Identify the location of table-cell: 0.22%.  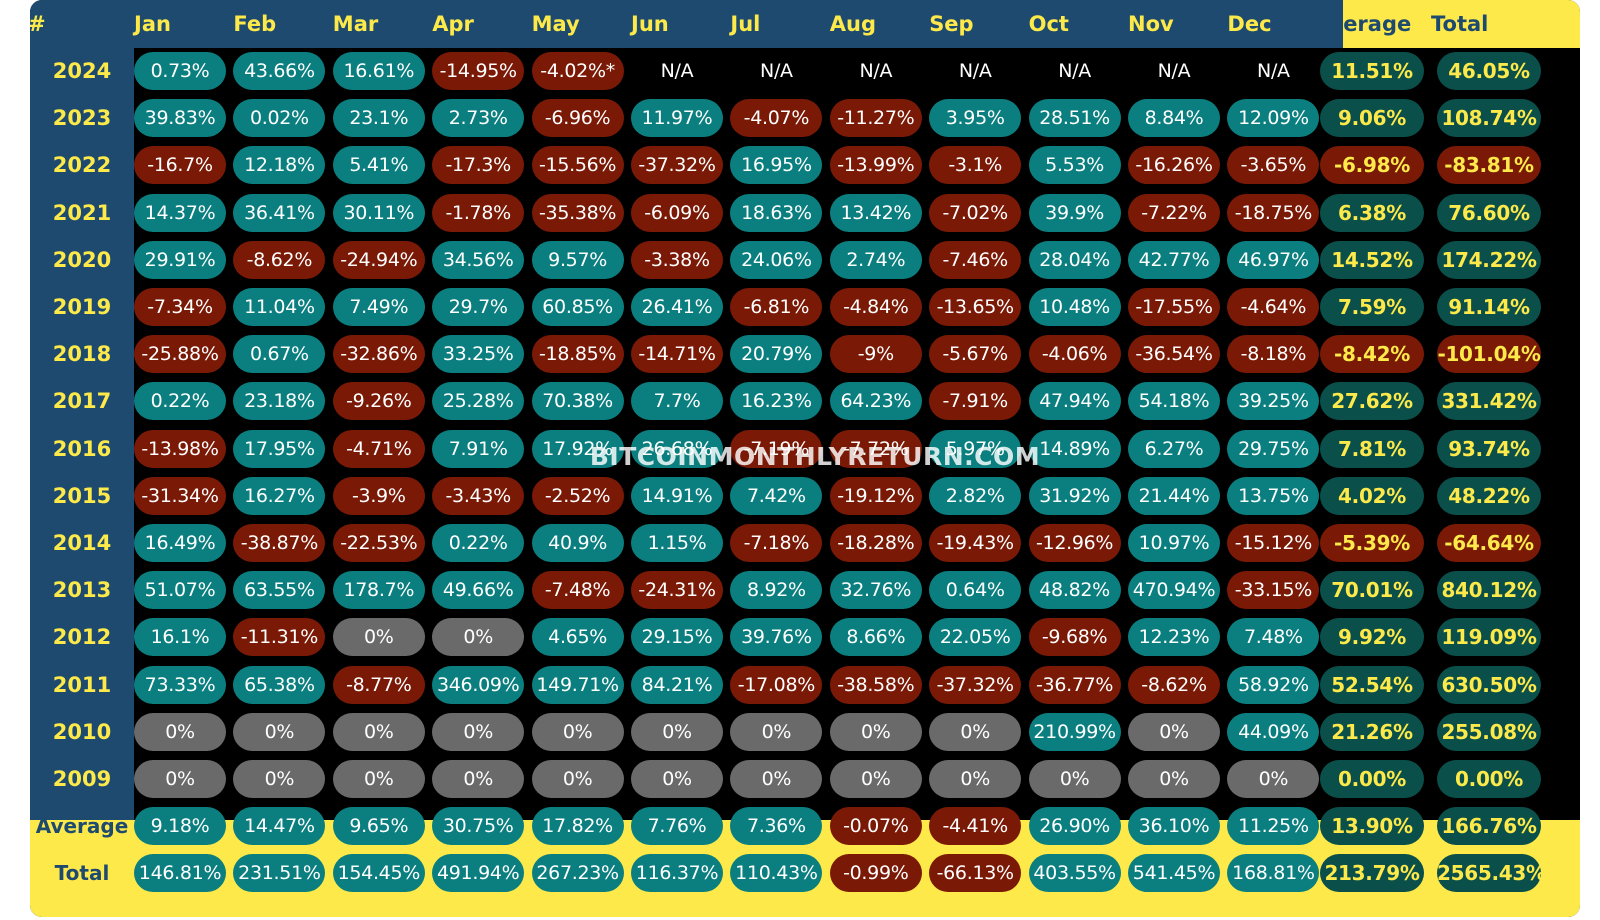
(478, 543).